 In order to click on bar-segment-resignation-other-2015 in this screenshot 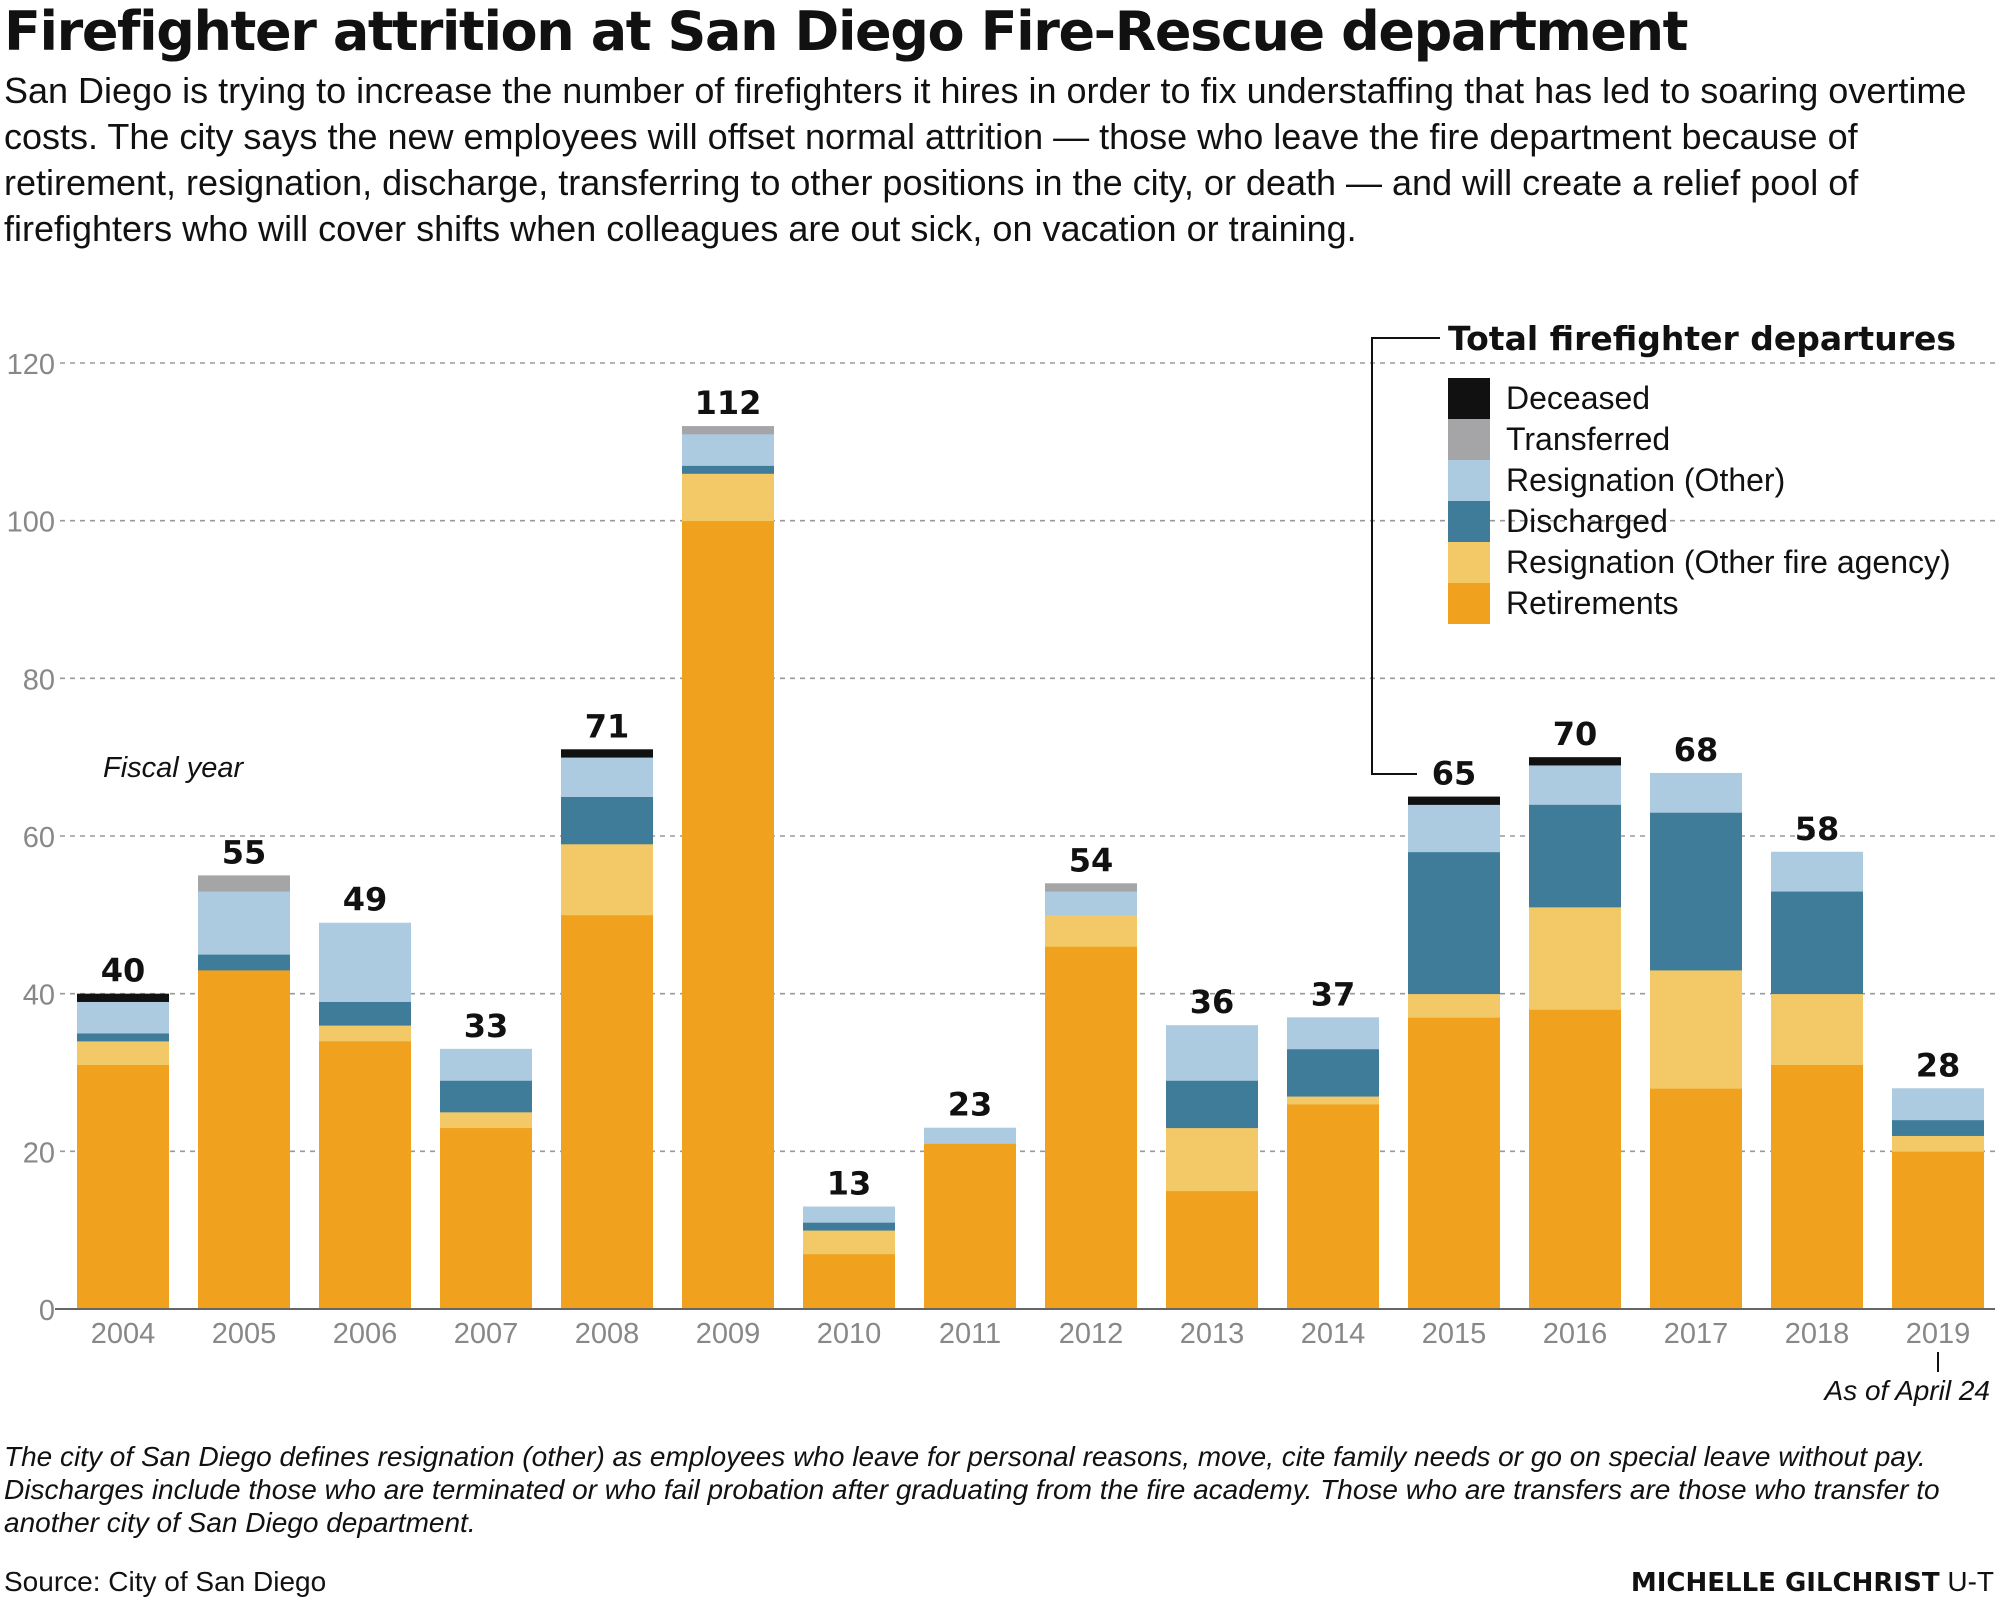, I will do `click(1454, 828)`.